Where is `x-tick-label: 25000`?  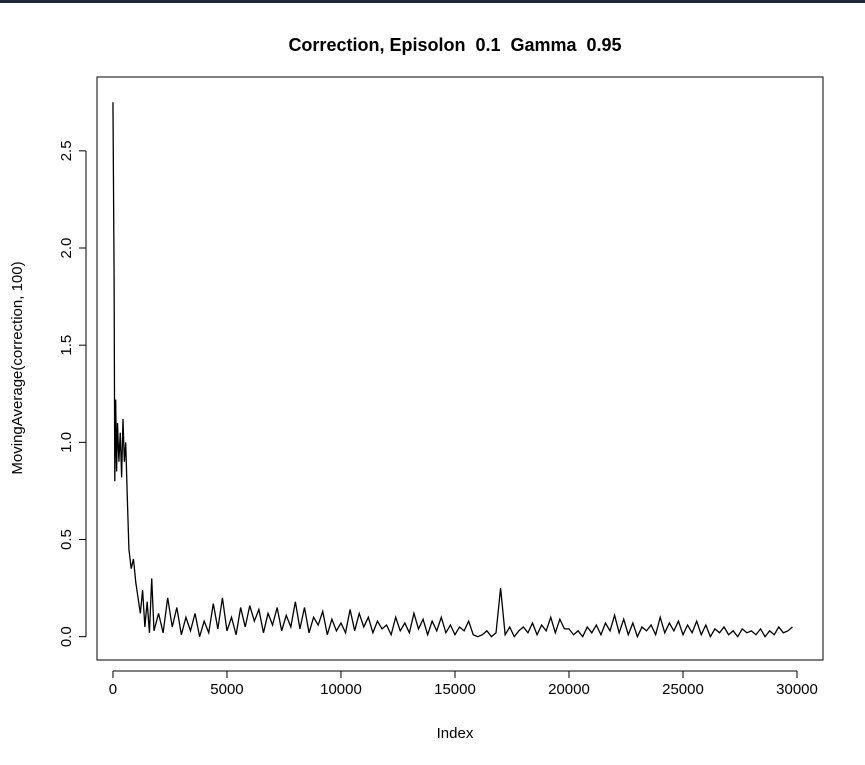 x-tick-label: 25000 is located at coordinates (683, 689).